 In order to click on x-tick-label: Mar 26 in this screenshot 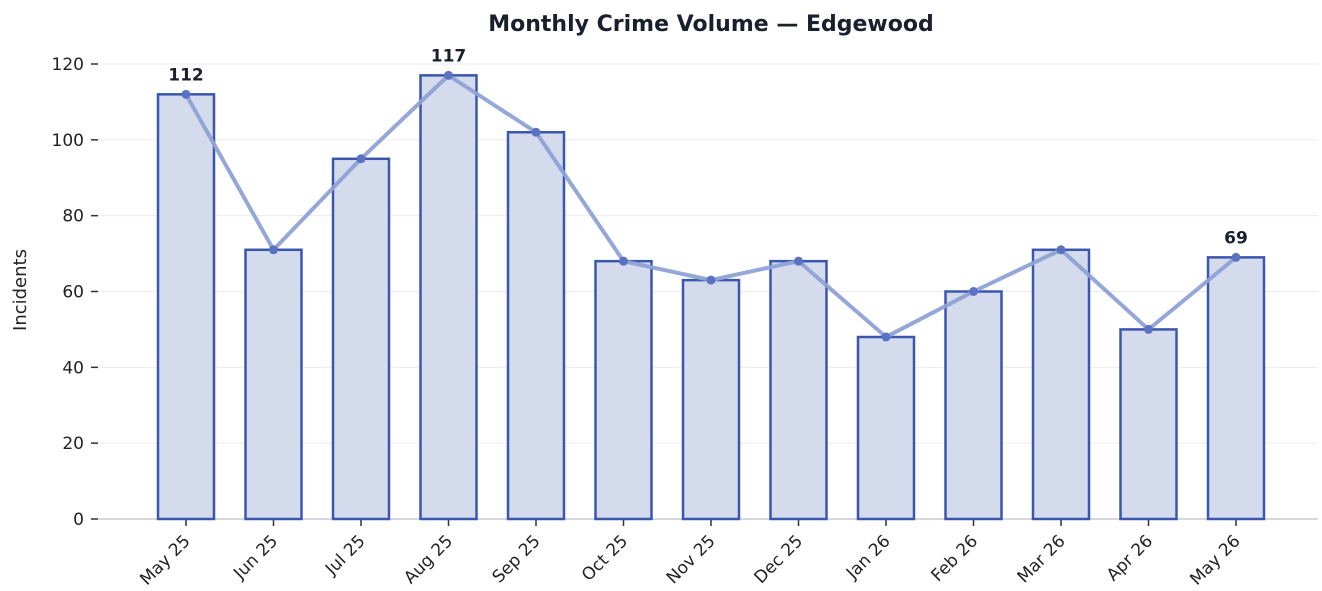, I will do `click(1042, 559)`.